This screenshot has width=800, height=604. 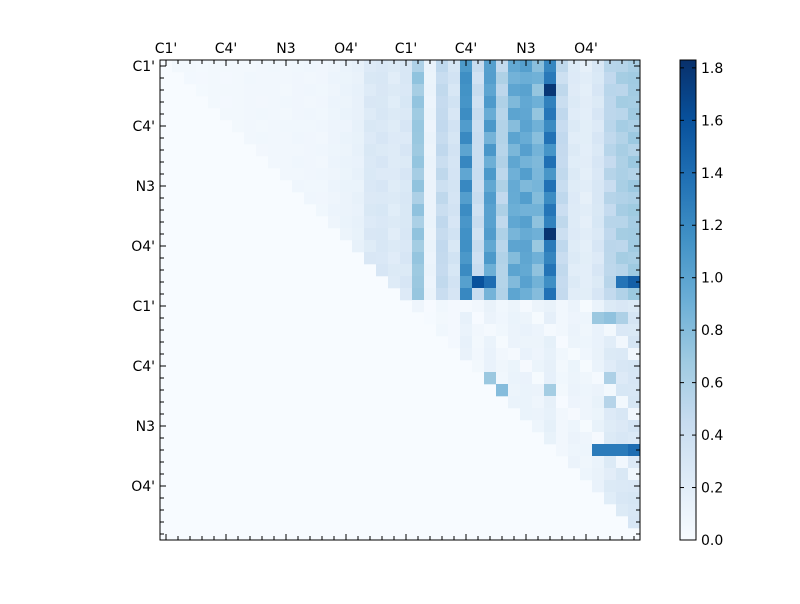 I want to click on y-tick-label: C4', so click(x=143, y=367).